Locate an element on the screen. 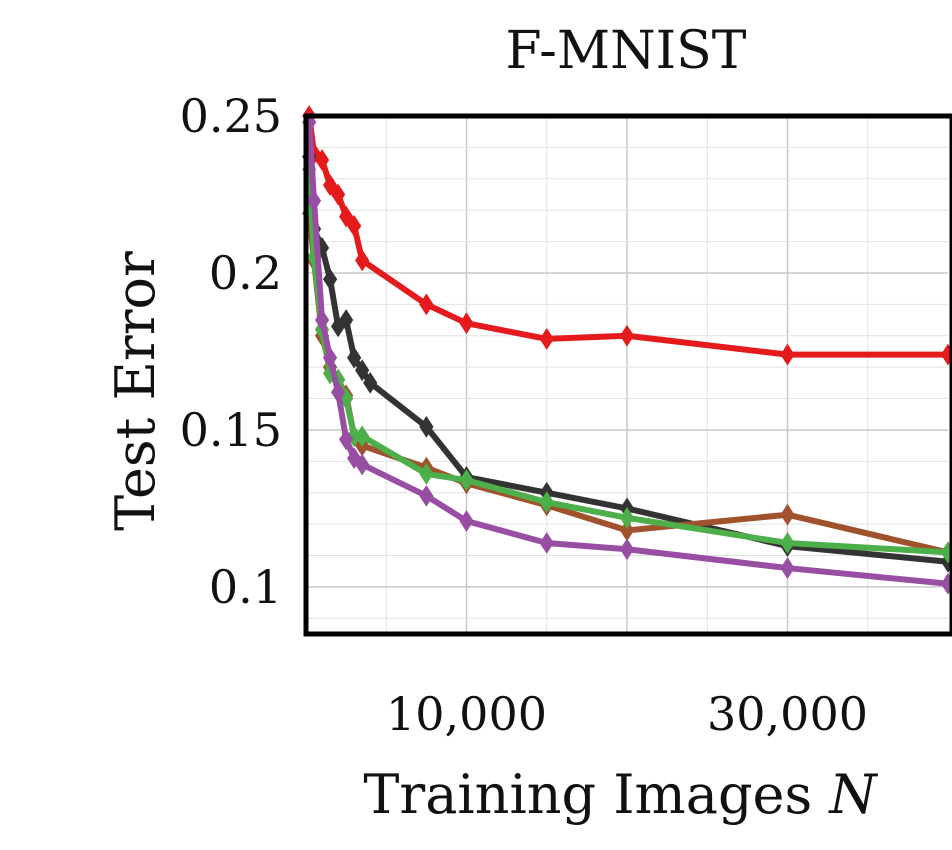  y-tick-label: 0.25 is located at coordinates (231, 116).